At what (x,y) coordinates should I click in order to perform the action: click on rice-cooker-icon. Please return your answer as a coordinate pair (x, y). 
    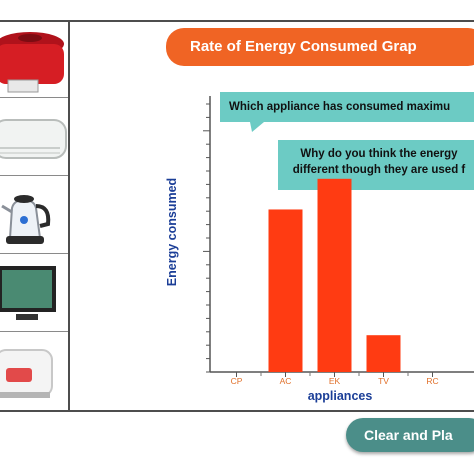
    Looking at the image, I should click on (32, 62).